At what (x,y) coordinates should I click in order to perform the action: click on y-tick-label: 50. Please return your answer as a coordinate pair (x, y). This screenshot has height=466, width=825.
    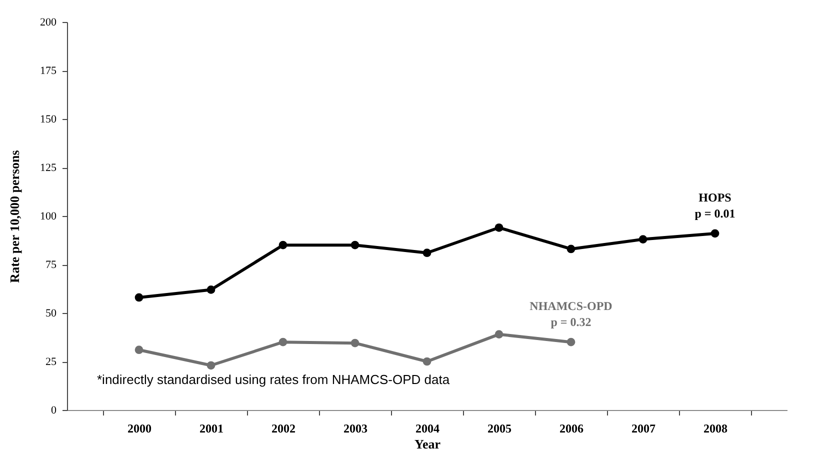
    Looking at the image, I should click on (51, 314).